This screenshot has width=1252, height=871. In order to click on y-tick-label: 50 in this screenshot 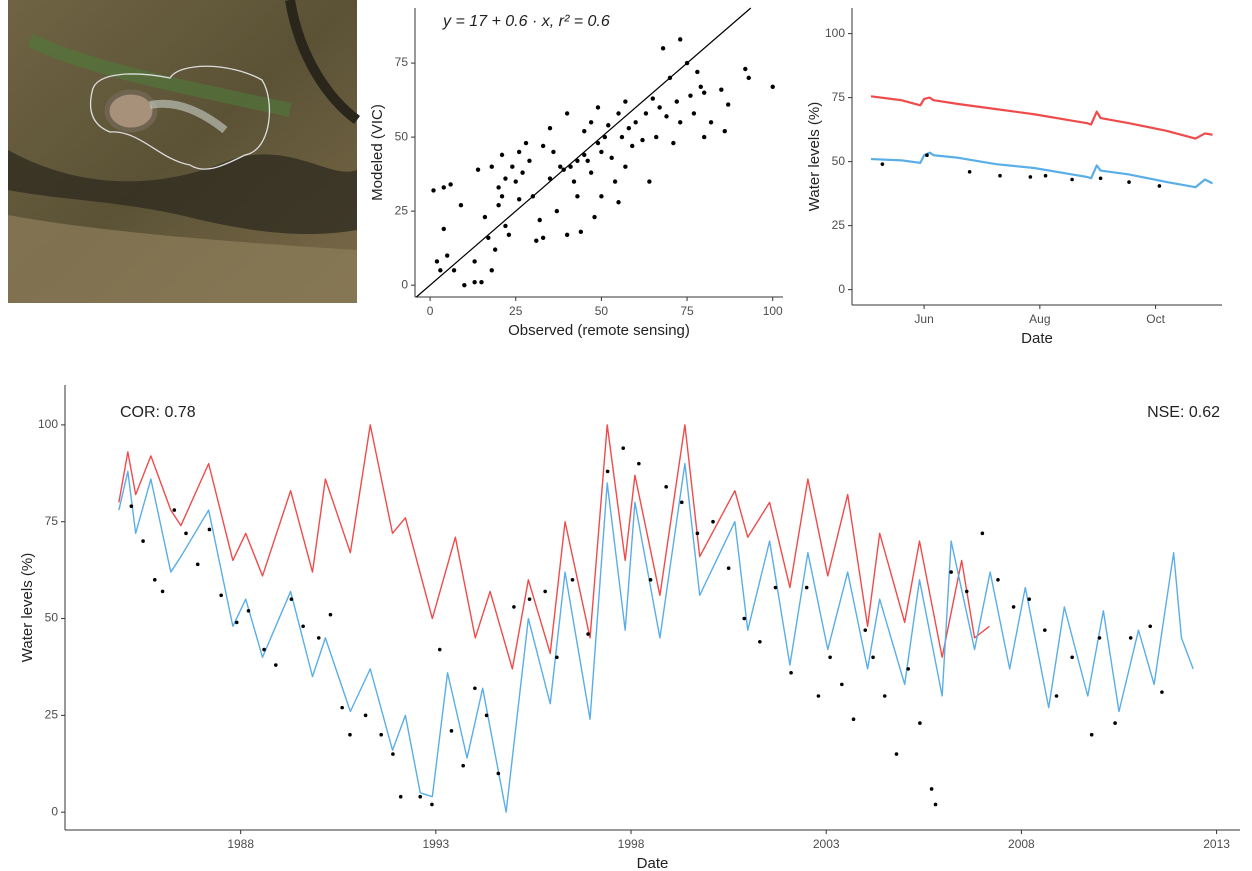, I will do `click(839, 161)`.